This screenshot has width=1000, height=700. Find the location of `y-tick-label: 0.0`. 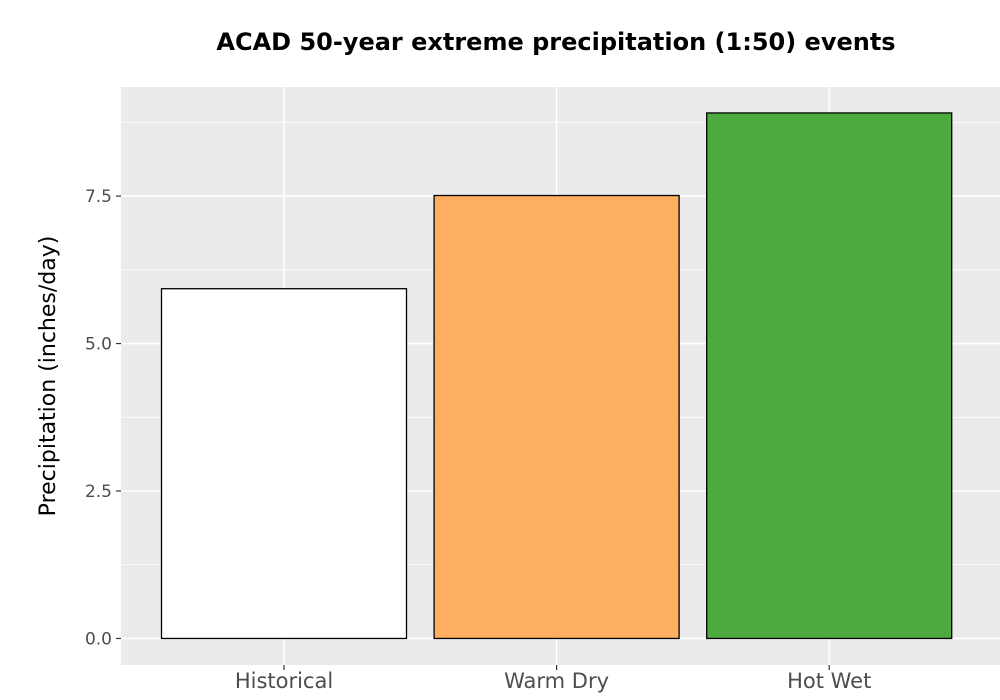

y-tick-label: 0.0 is located at coordinates (98, 639).